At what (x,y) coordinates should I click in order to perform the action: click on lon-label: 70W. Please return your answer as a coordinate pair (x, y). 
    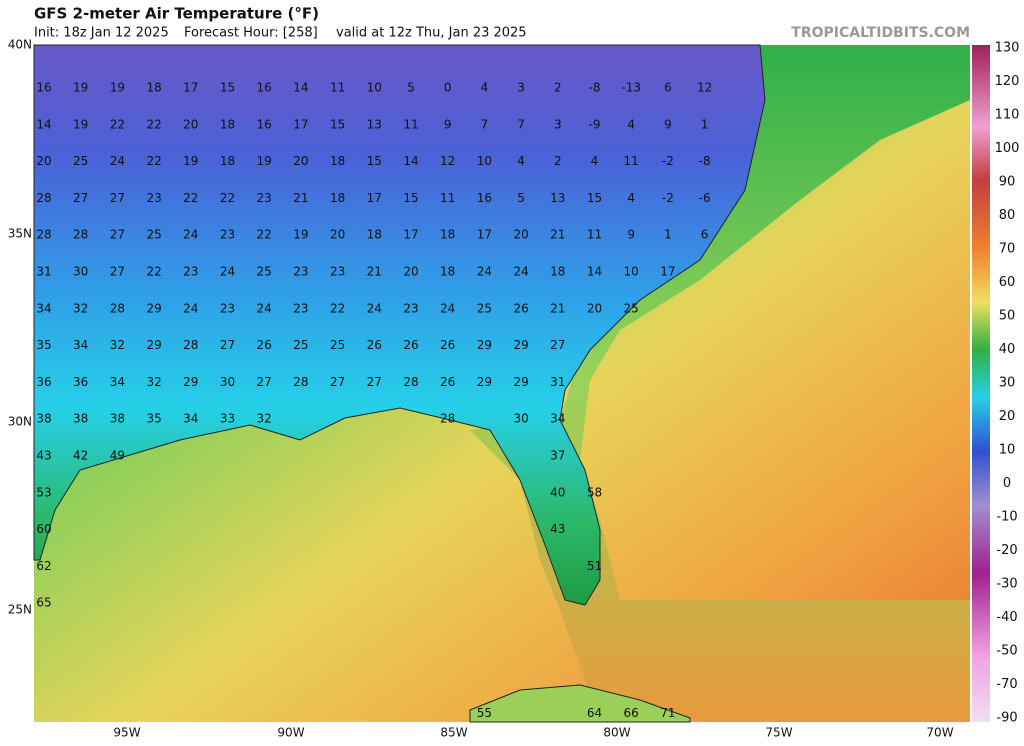
    Looking at the image, I should click on (939, 733).